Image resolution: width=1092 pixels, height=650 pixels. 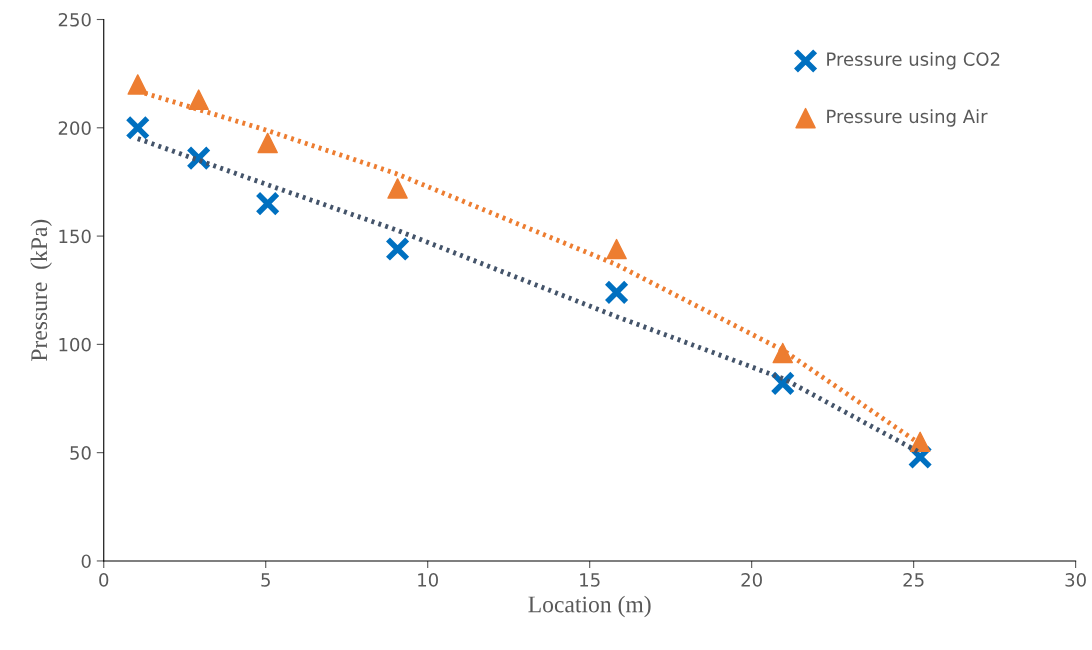 What do you see at coordinates (590, 580) in the screenshot?
I see `x-tick-label: 15` at bounding box center [590, 580].